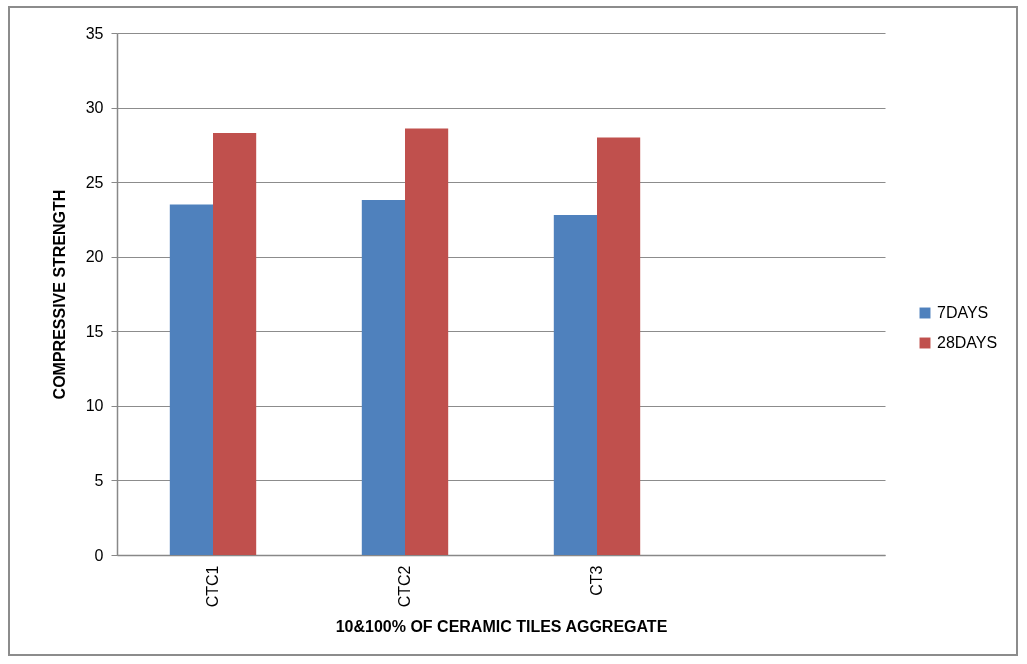 This screenshot has width=1027, height=664. I want to click on y-tick-label: 20, so click(94, 257).